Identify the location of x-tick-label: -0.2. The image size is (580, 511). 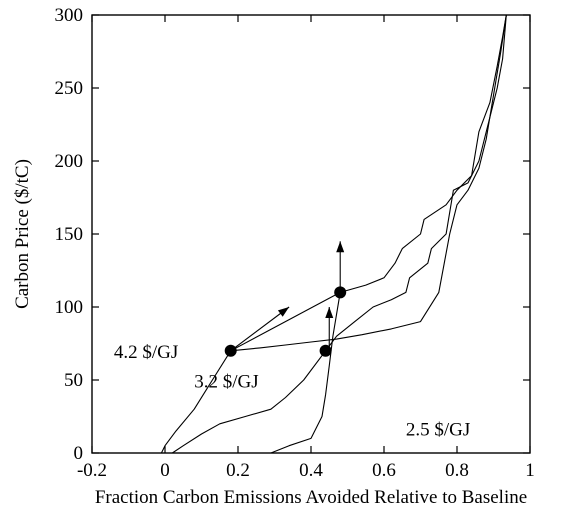
(92, 470).